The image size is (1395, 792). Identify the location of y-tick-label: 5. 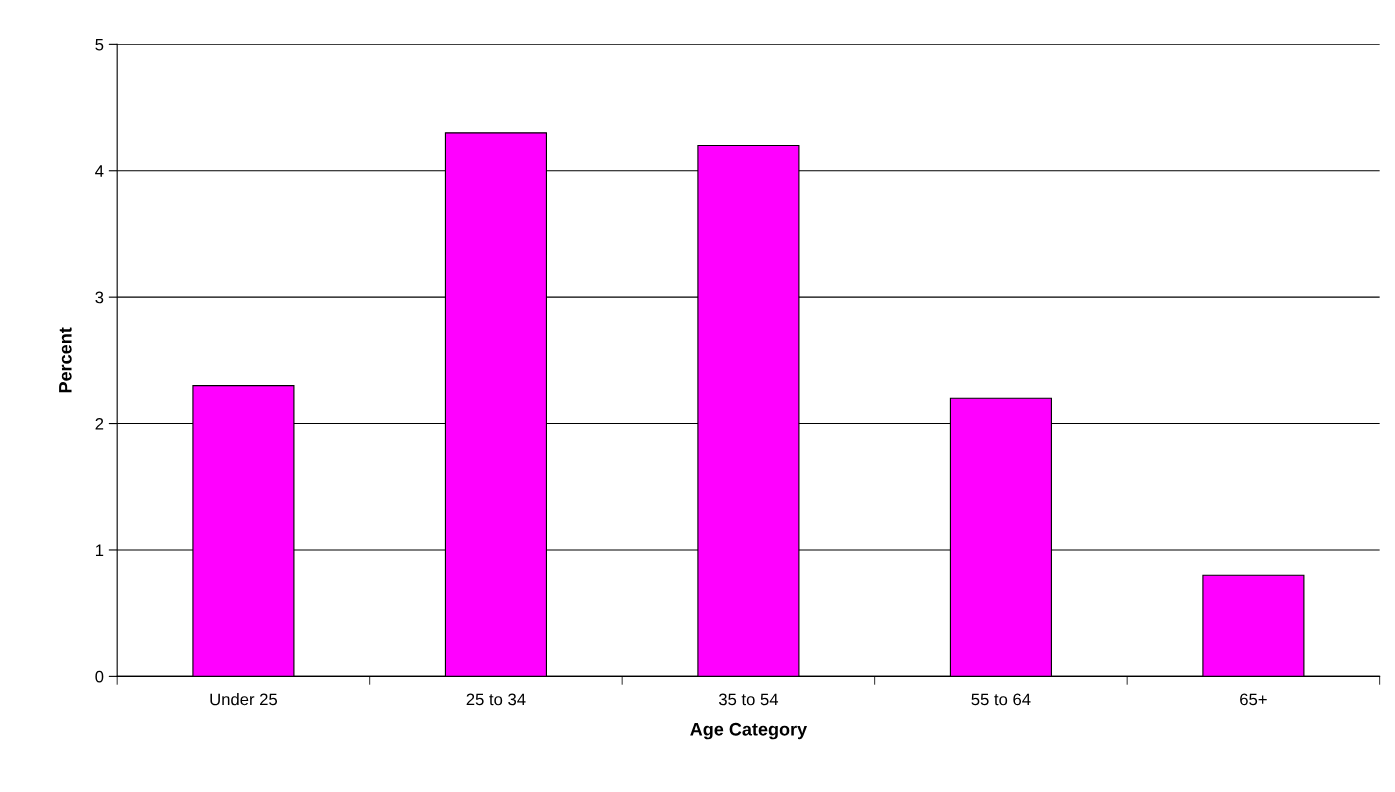
(99, 44).